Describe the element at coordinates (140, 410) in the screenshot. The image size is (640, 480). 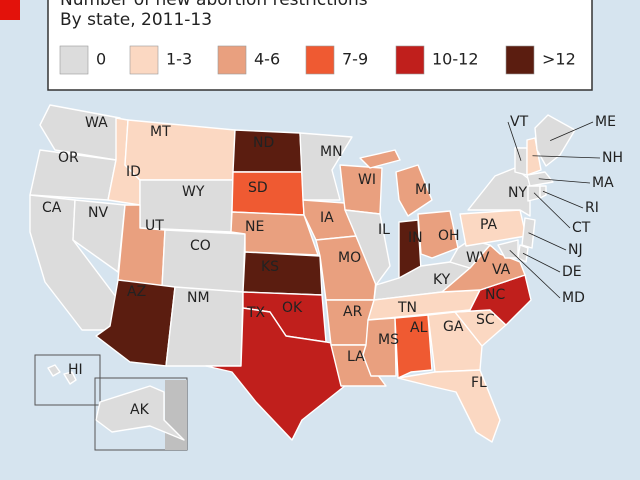
I see `state-label: AK` at that location.